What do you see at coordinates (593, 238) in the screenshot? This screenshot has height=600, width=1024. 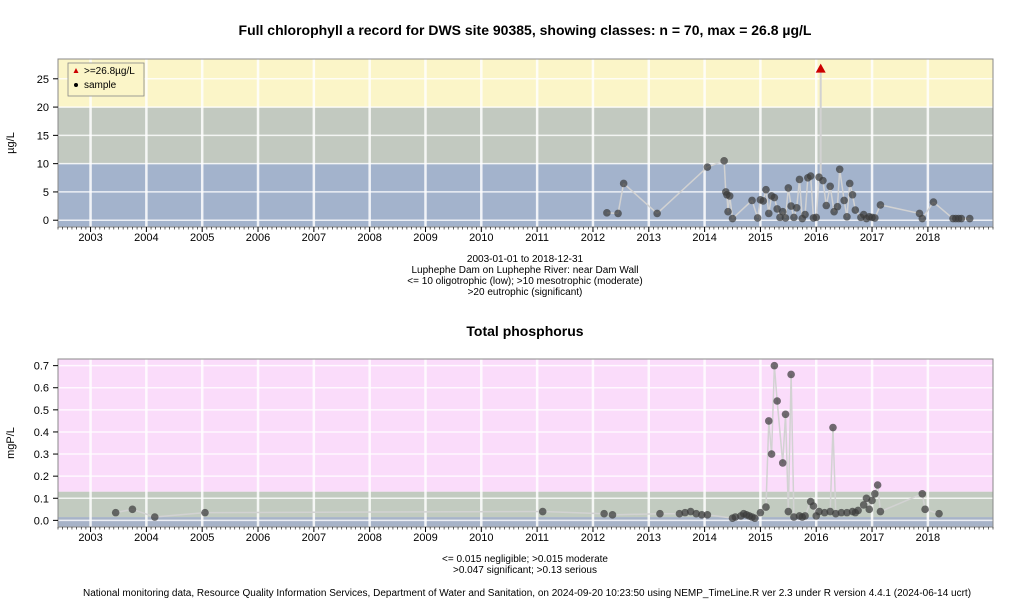 I see `x-tick-label: 2012` at bounding box center [593, 238].